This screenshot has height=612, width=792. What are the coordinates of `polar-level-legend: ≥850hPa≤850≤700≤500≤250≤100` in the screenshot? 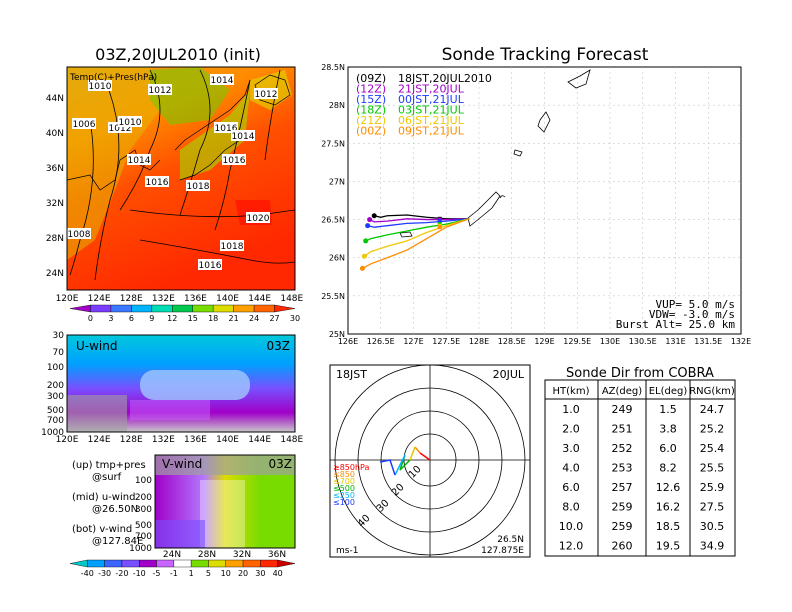 It's located at (351, 485).